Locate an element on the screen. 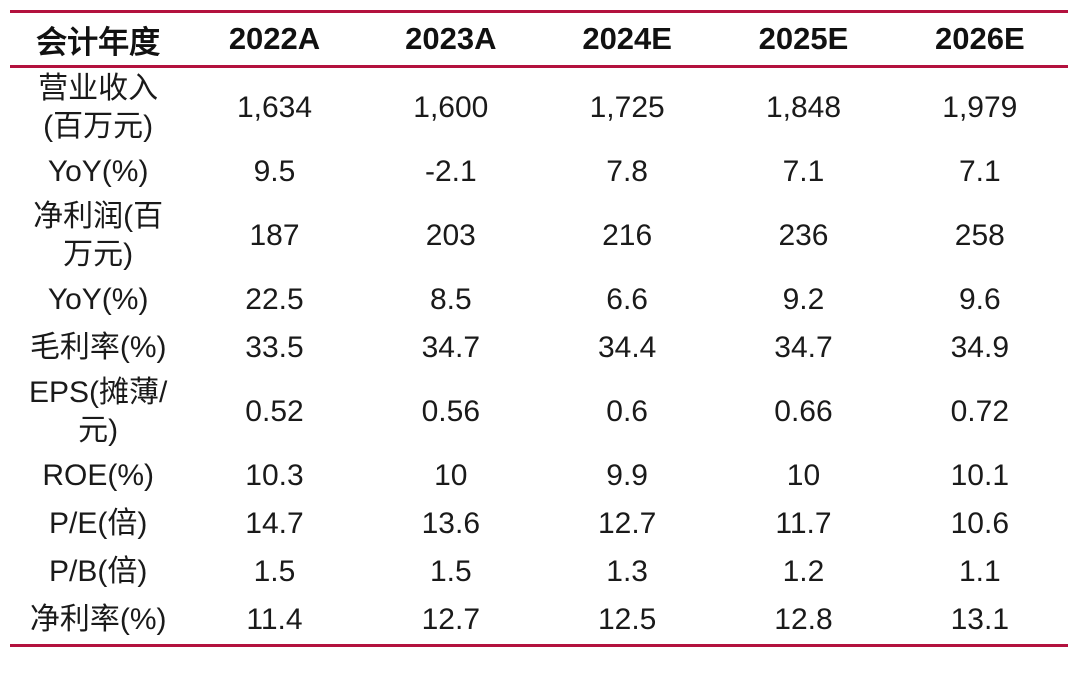  table-cell: 1,979 is located at coordinates (980, 107).